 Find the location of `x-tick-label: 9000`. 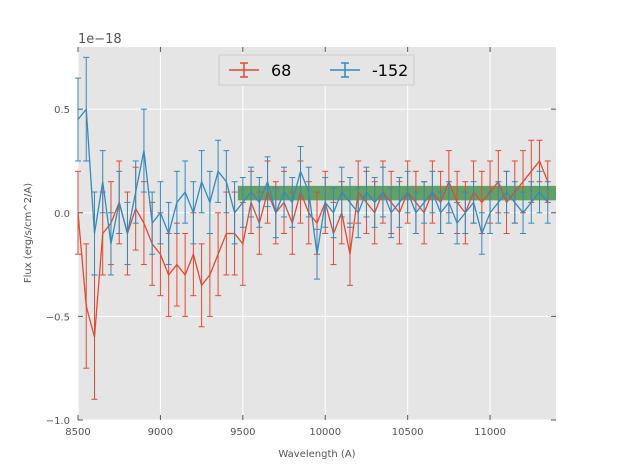

x-tick-label: 9000 is located at coordinates (160, 432).